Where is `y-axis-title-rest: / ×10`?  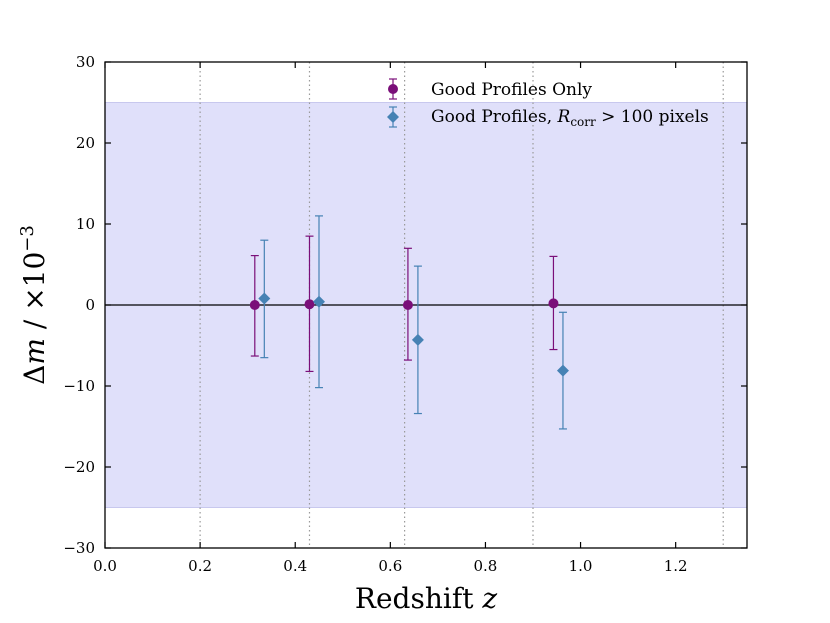 y-axis-title-rest: / ×10 is located at coordinates (34, 295).